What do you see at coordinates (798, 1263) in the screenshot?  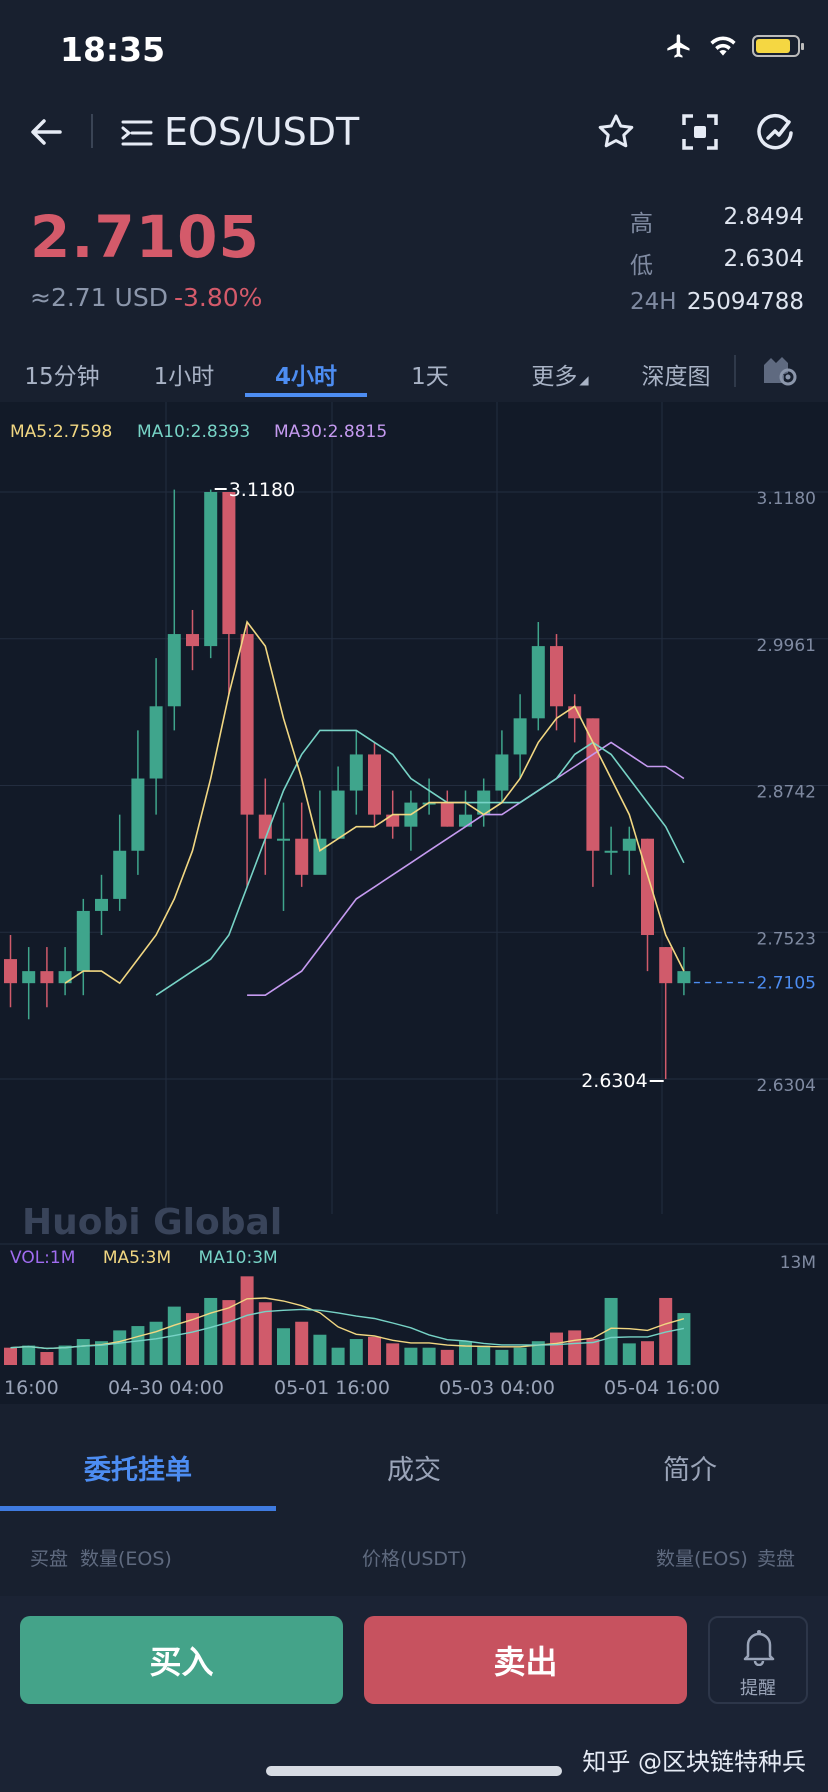 I see `volume-axis-max: 13M` at bounding box center [798, 1263].